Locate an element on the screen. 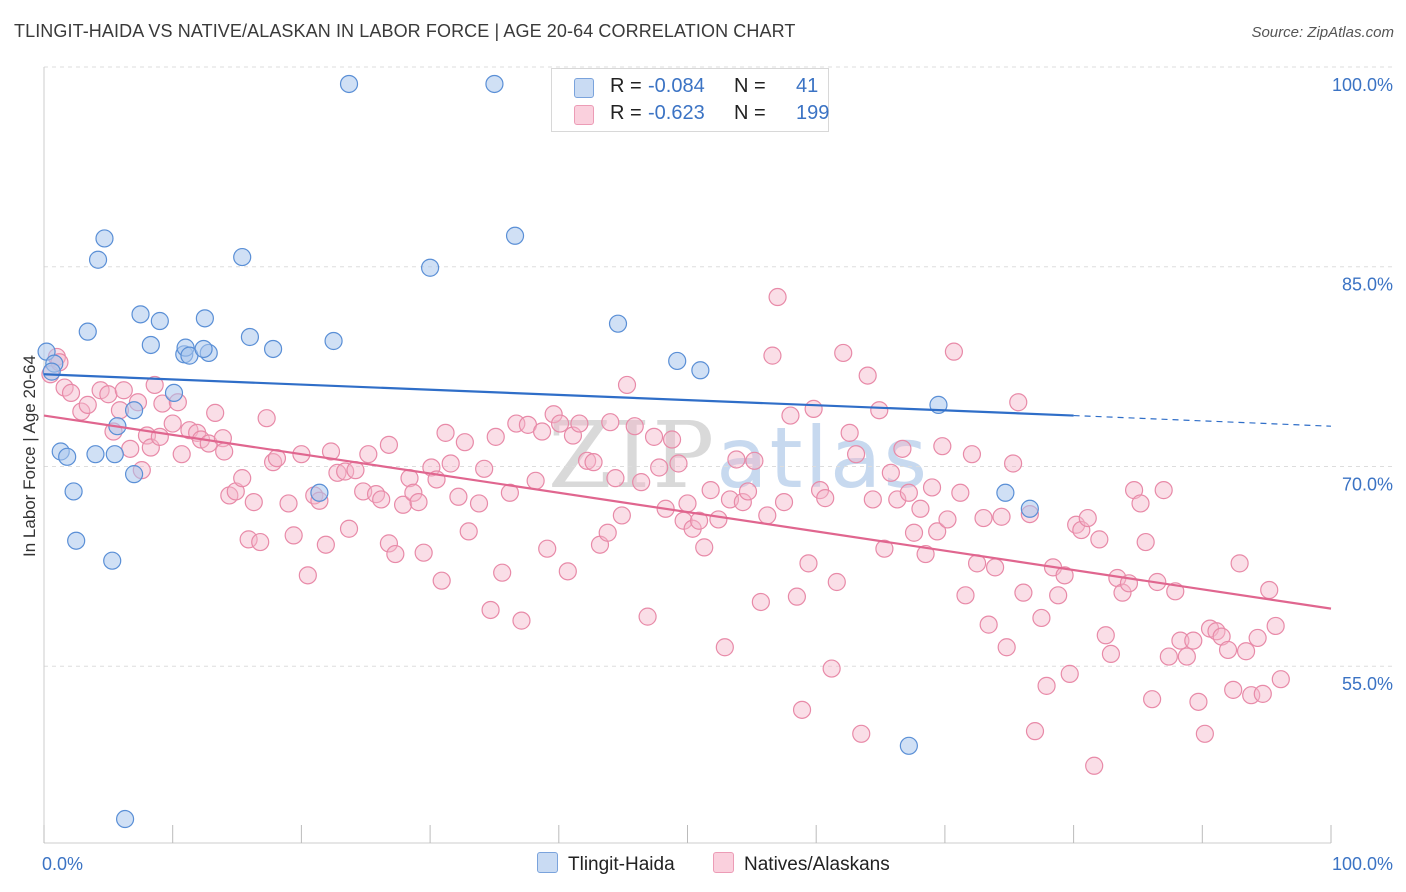  y-tick-label: 55.0% is located at coordinates (1367, 684).